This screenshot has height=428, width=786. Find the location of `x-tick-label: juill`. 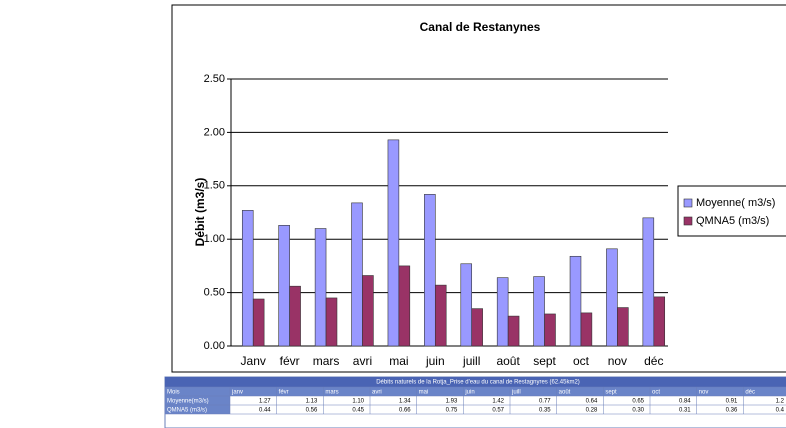

x-tick-label: juill is located at coordinates (471, 361).